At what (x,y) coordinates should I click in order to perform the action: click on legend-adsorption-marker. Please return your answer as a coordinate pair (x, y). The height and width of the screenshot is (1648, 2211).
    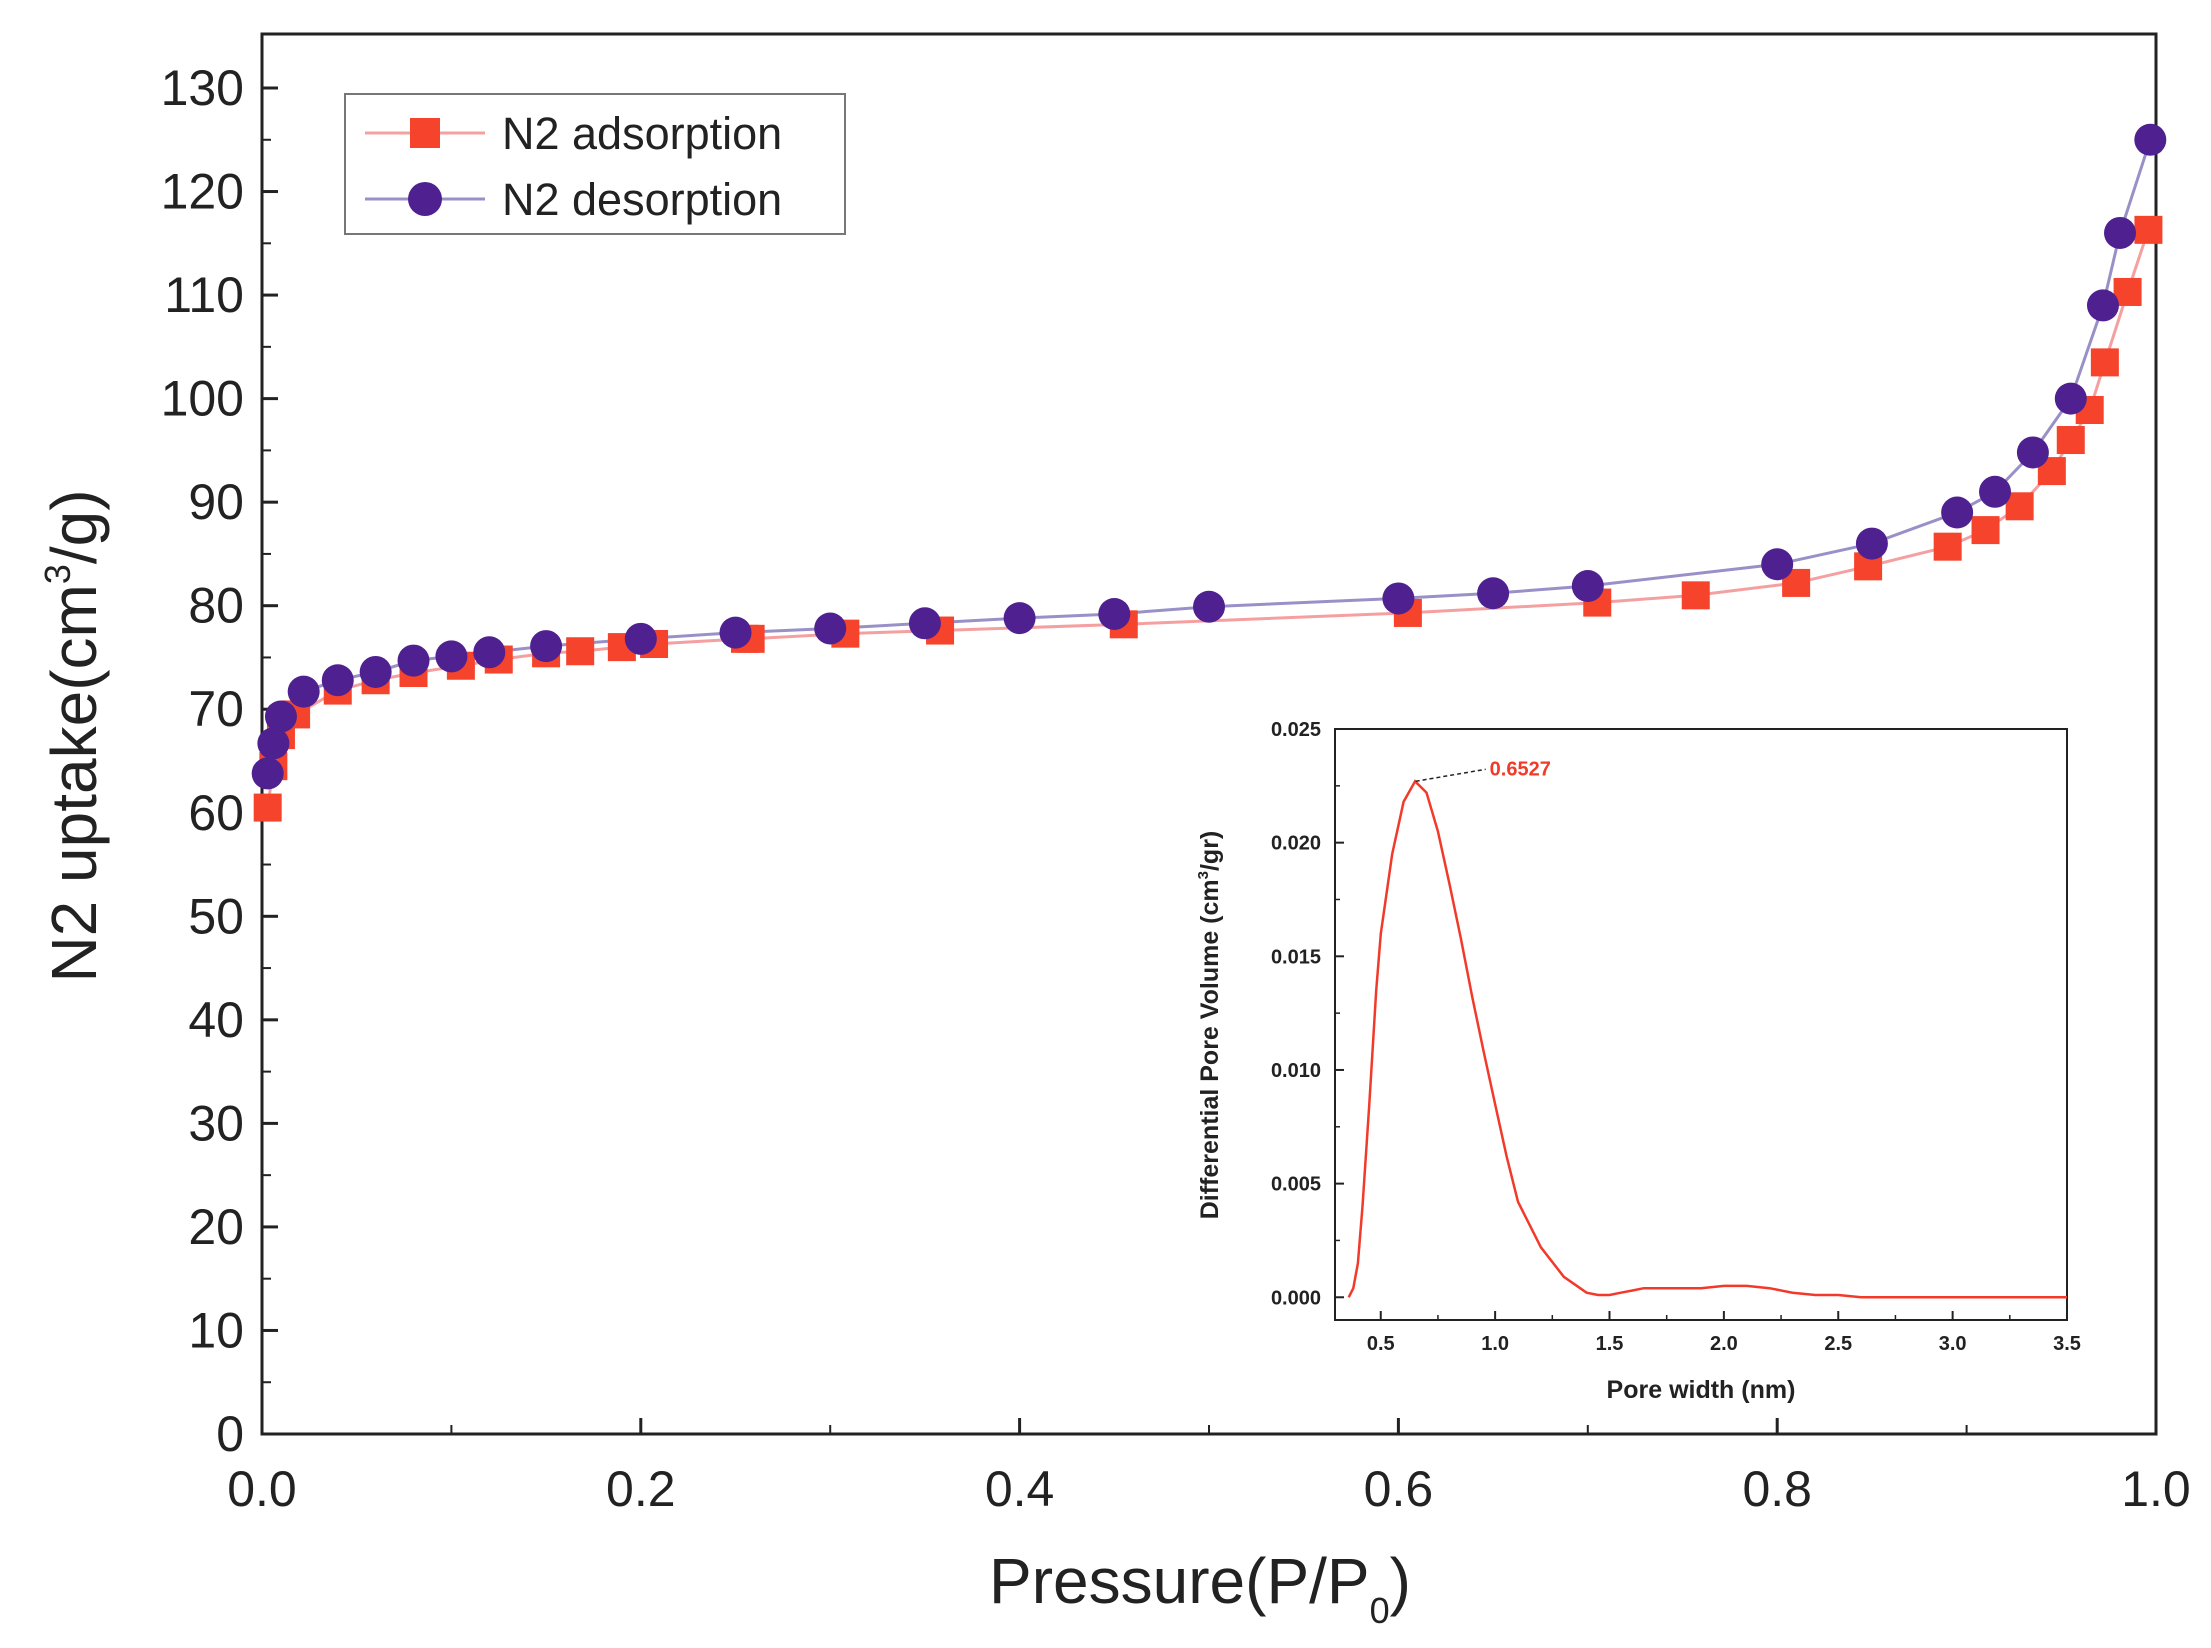
    Looking at the image, I should click on (425, 133).